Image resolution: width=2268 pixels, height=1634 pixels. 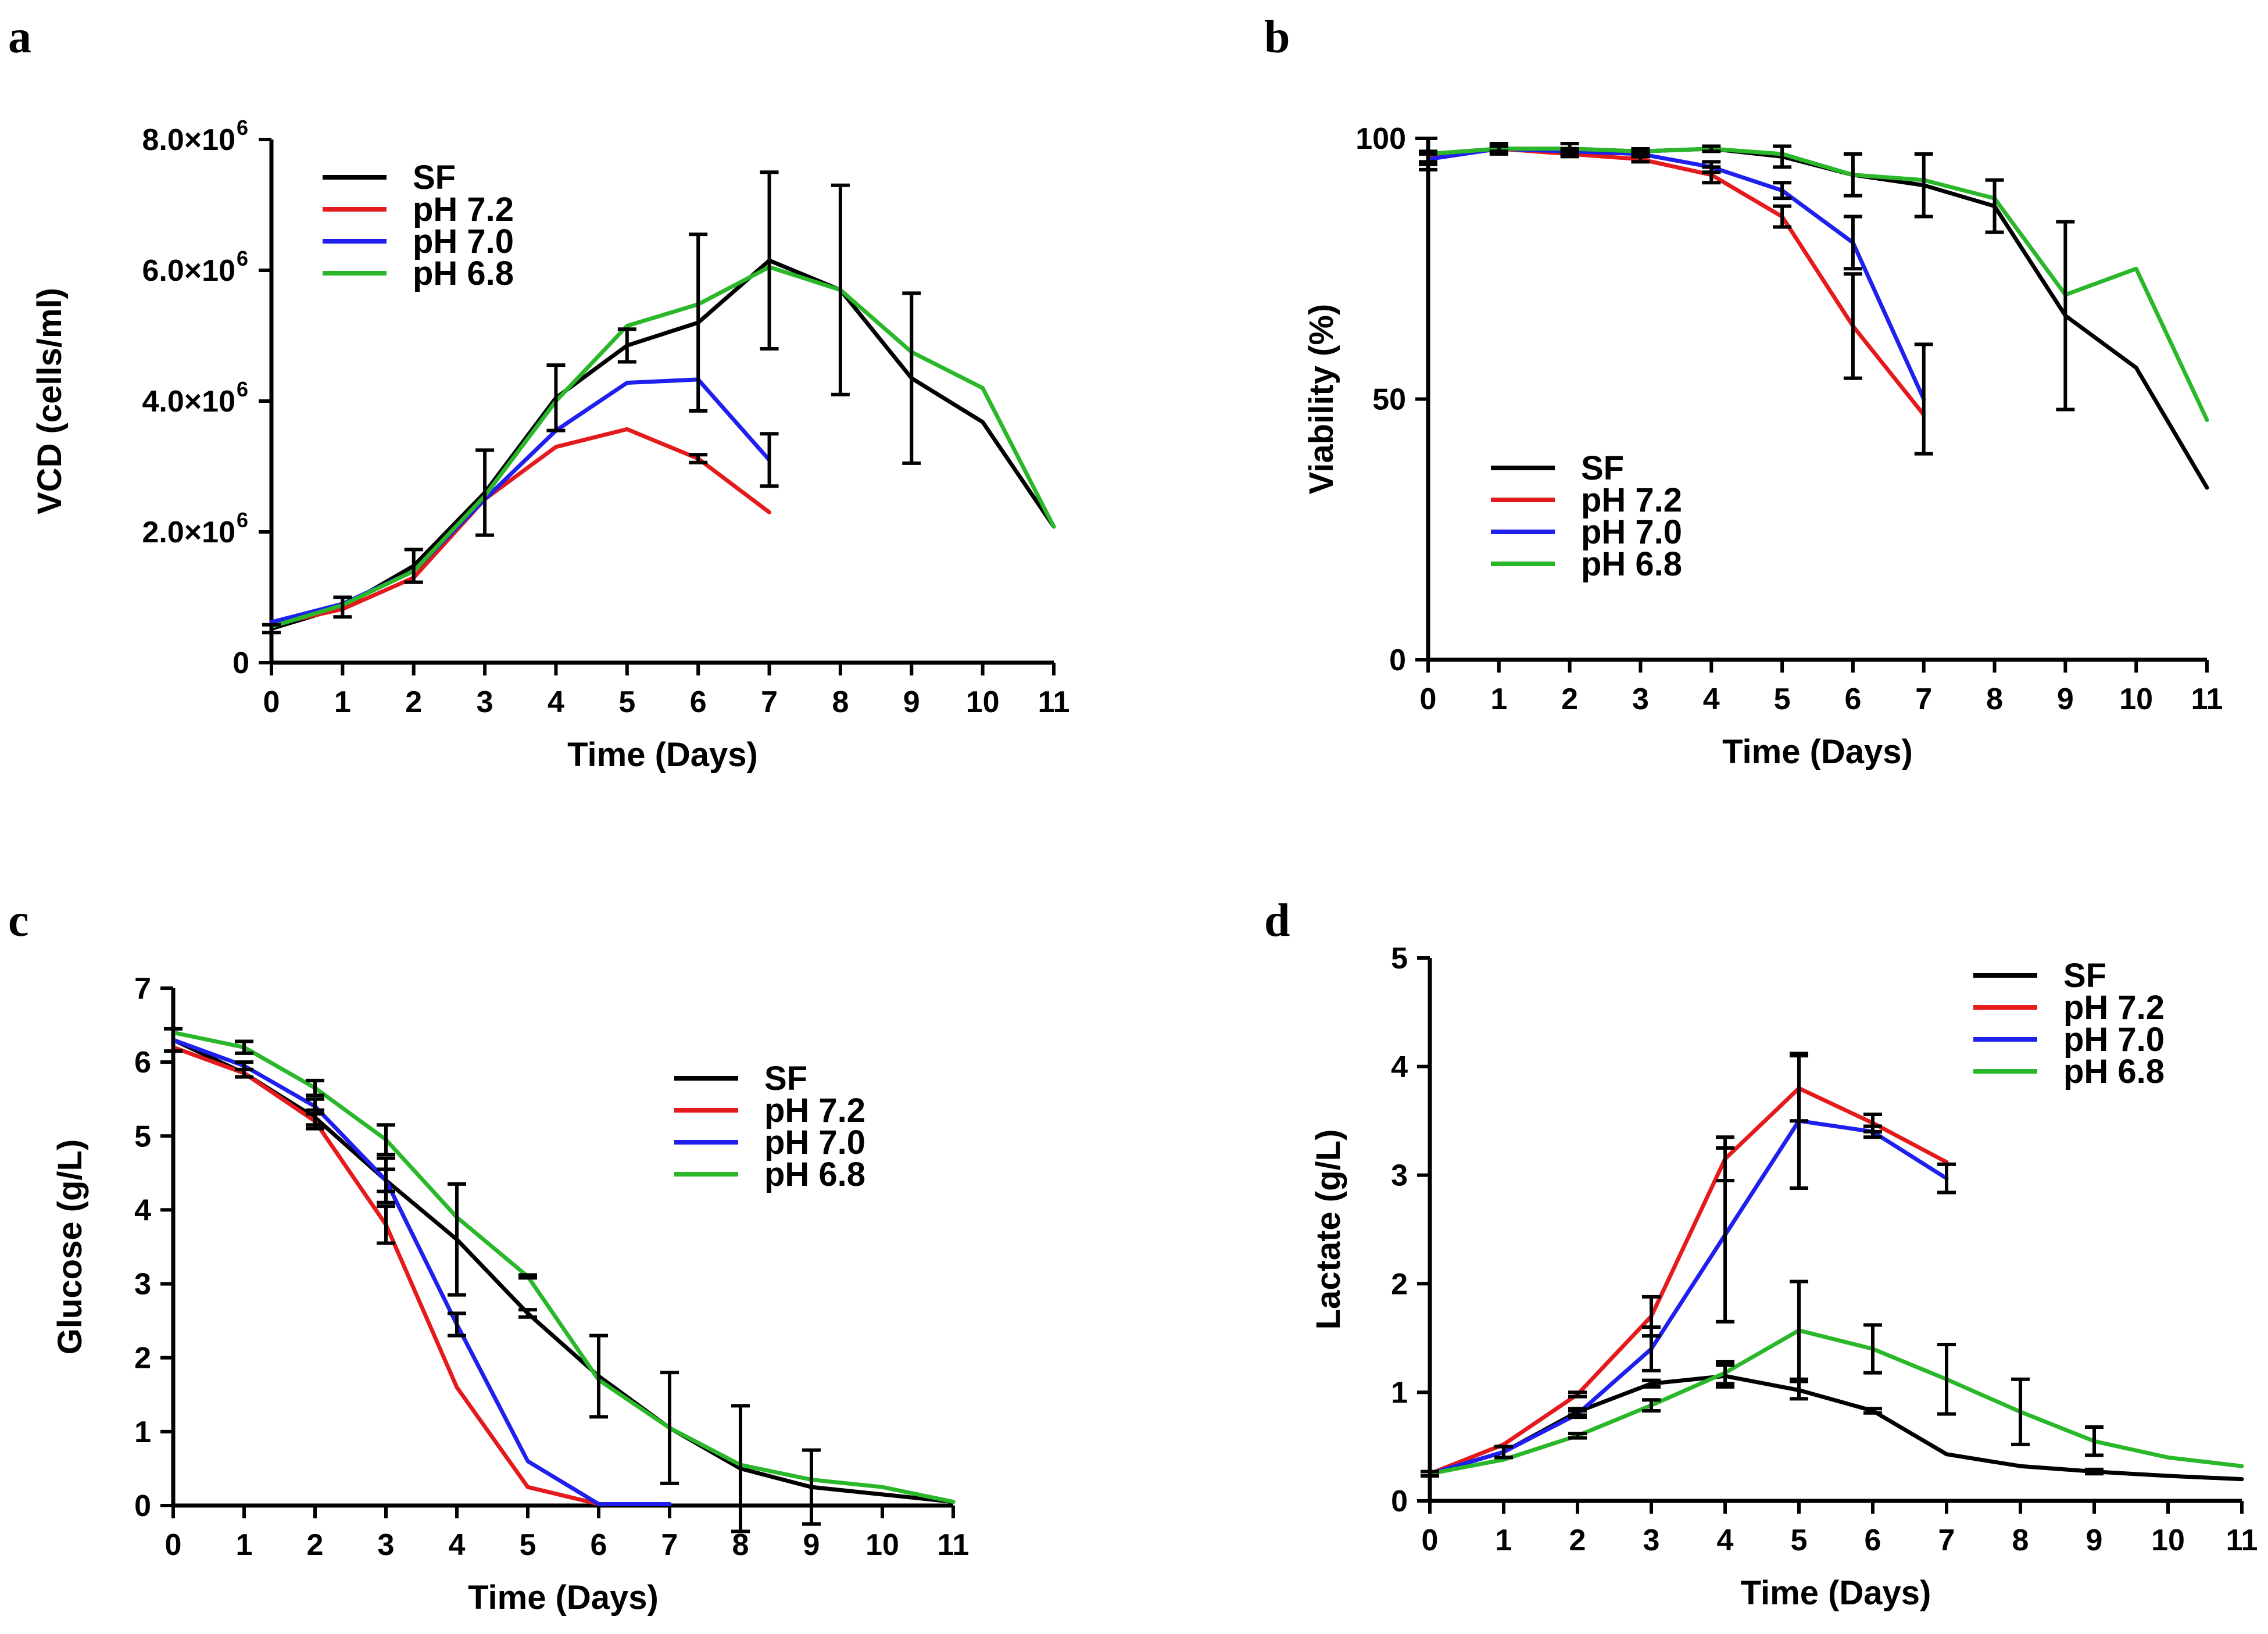 What do you see at coordinates (1400, 958) in the screenshot?
I see `y-tick-label: 5` at bounding box center [1400, 958].